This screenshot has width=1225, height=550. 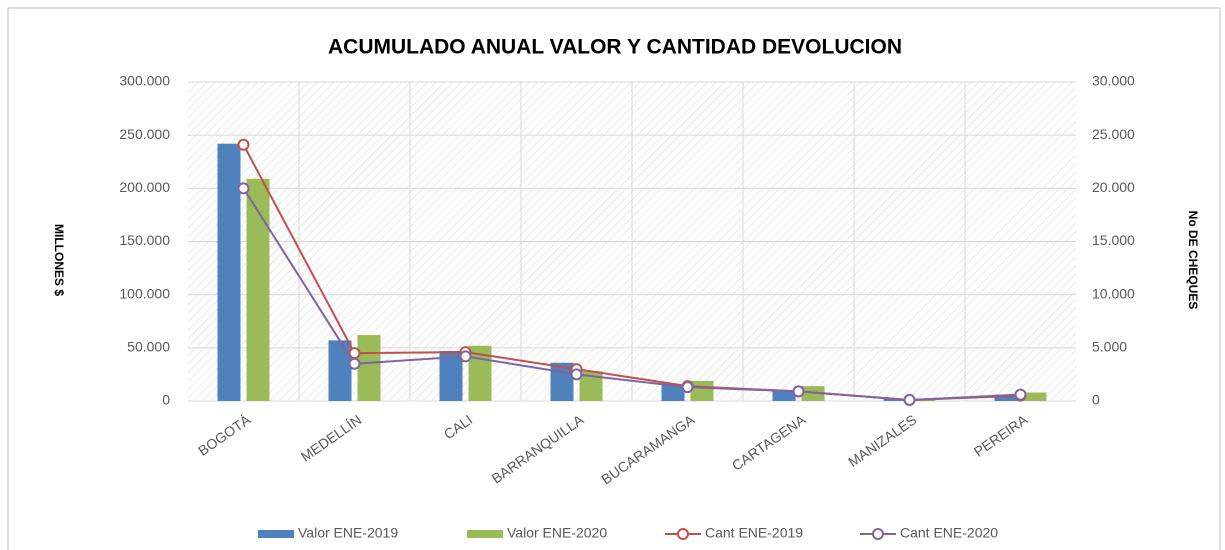 What do you see at coordinates (148, 347) in the screenshot?
I see `y-tick-label: 50.000` at bounding box center [148, 347].